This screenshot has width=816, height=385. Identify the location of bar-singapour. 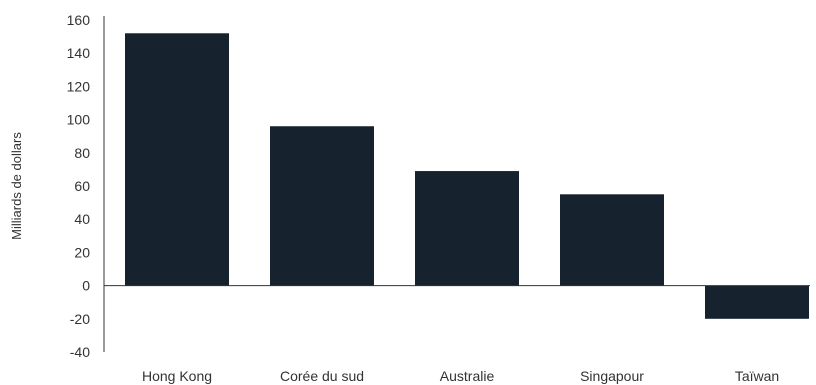
(612, 240).